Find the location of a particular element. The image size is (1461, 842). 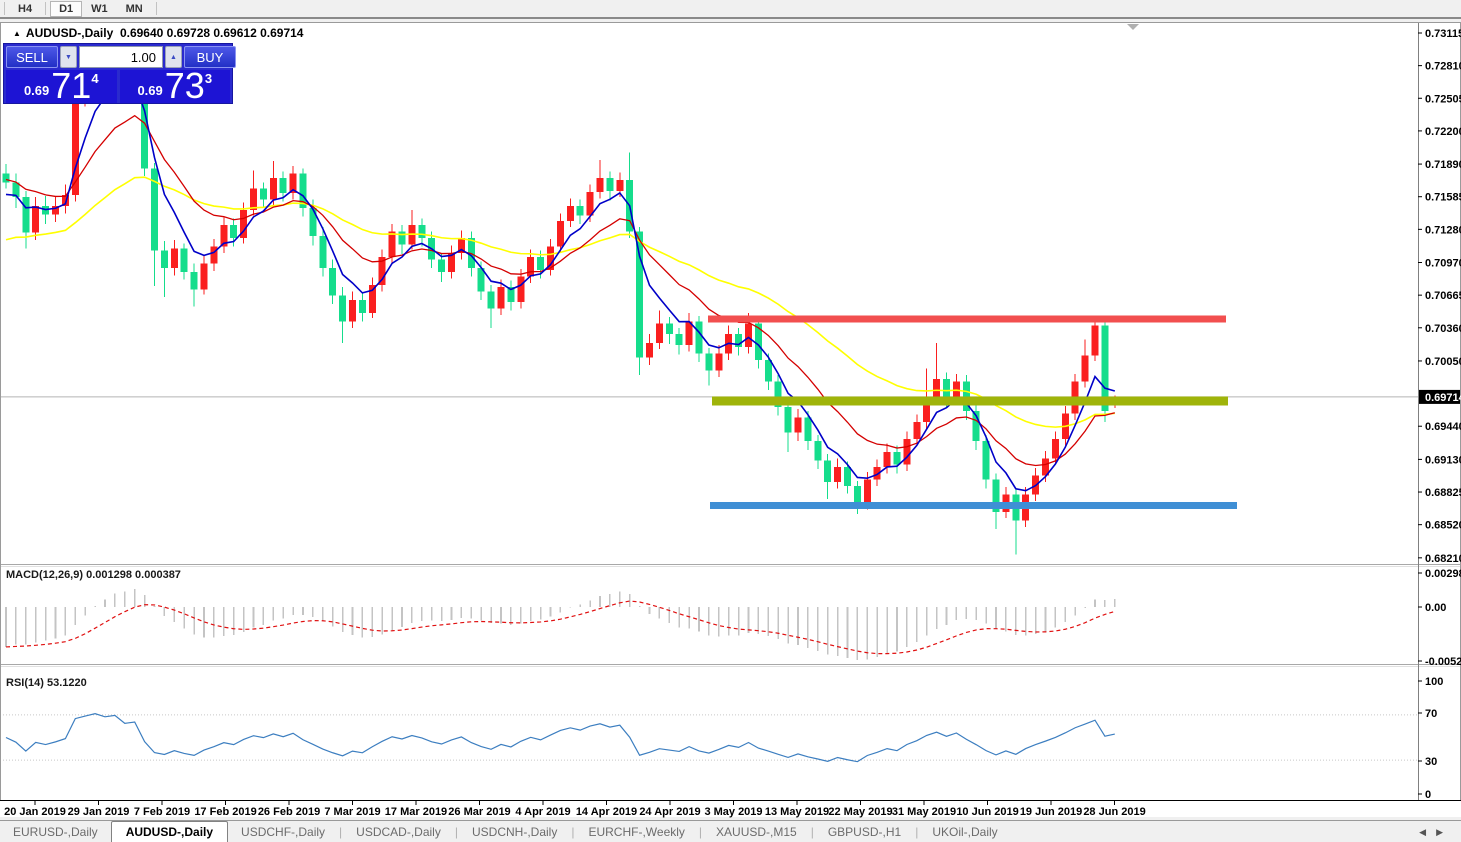

buy-button: BUY is located at coordinates (210, 57).